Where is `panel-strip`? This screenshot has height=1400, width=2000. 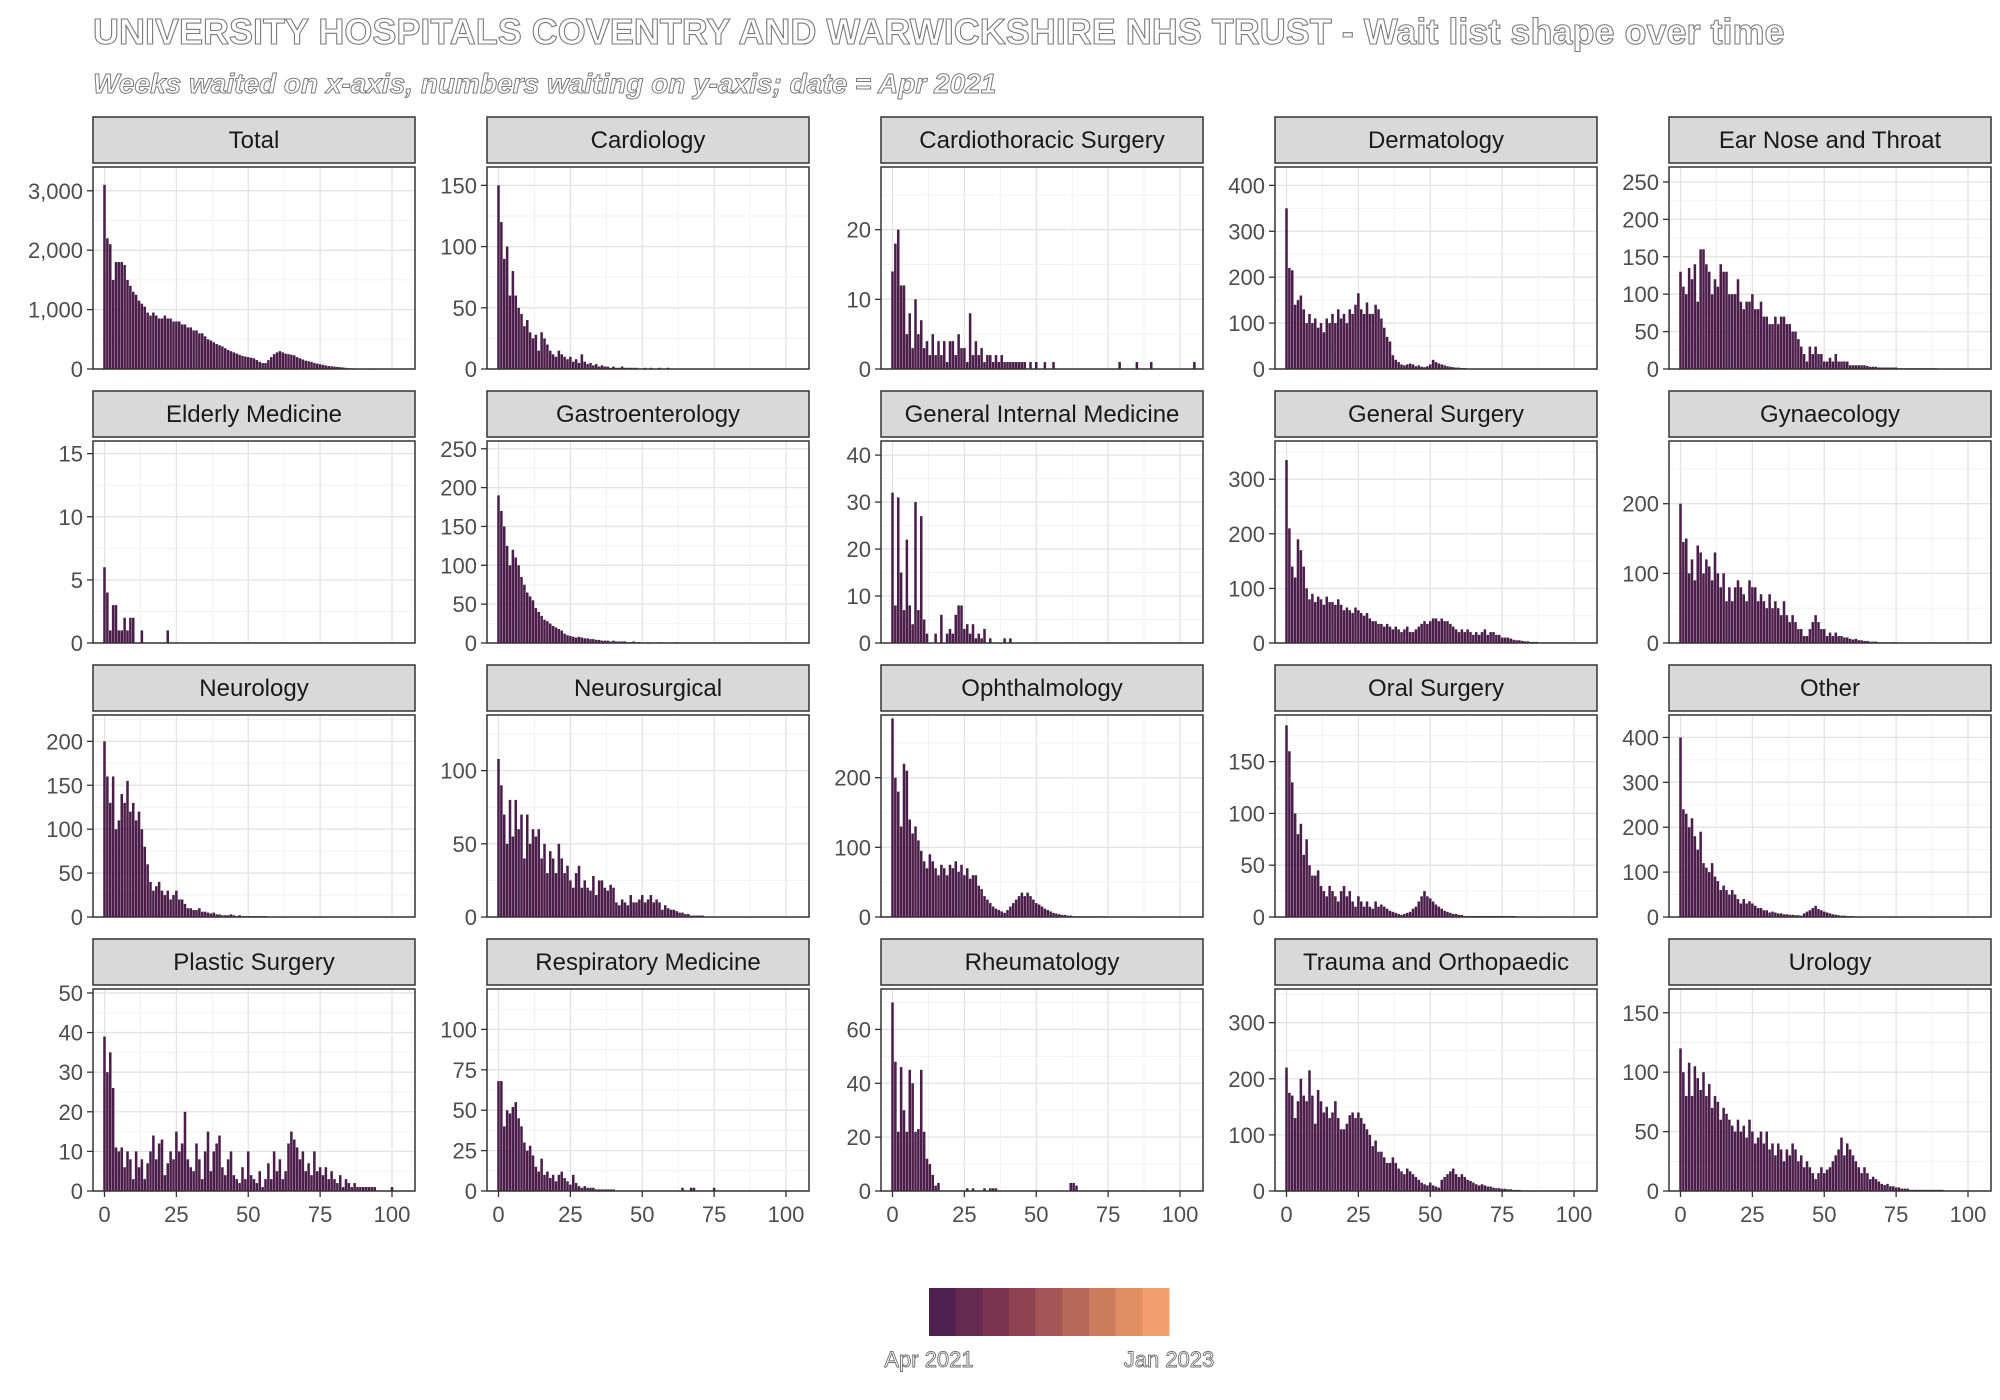 panel-strip is located at coordinates (1042, 140).